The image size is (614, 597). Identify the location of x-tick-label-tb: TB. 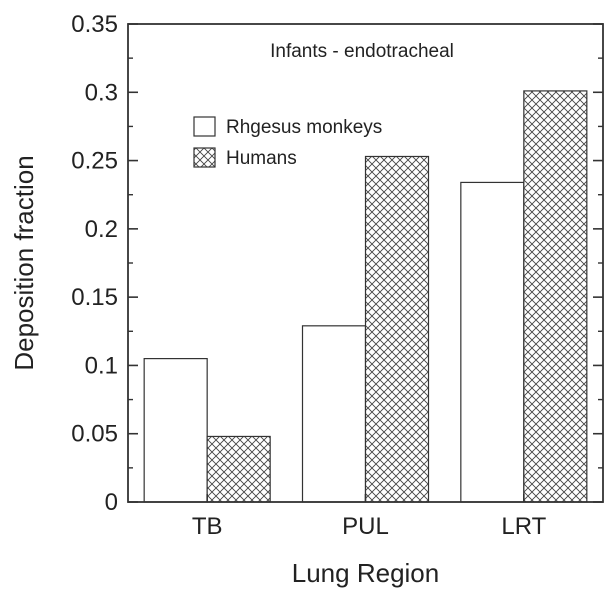
(207, 526).